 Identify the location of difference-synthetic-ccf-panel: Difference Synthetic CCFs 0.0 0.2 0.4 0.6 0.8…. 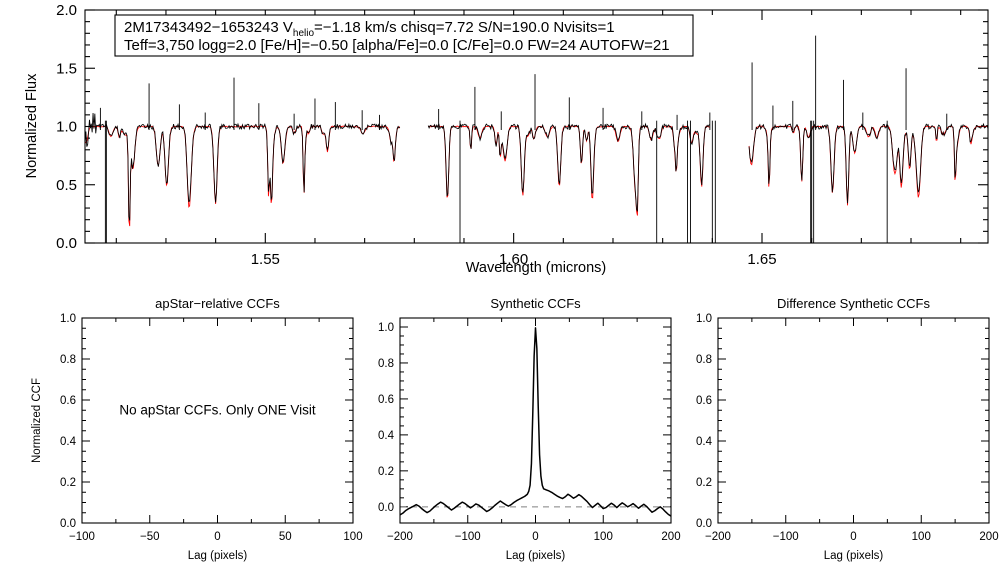
(847, 429).